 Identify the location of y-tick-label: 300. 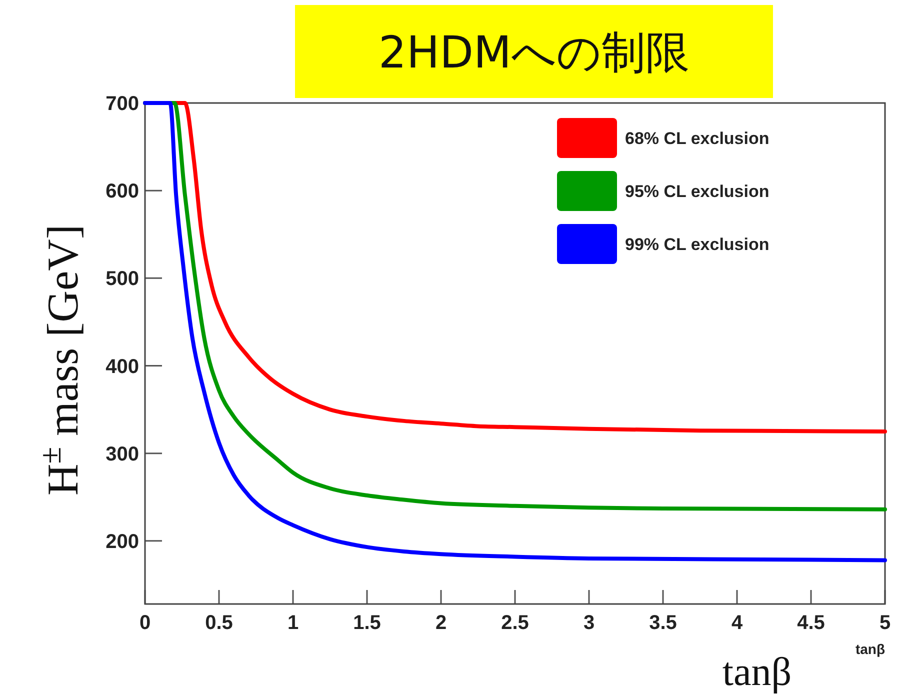
(122, 454).